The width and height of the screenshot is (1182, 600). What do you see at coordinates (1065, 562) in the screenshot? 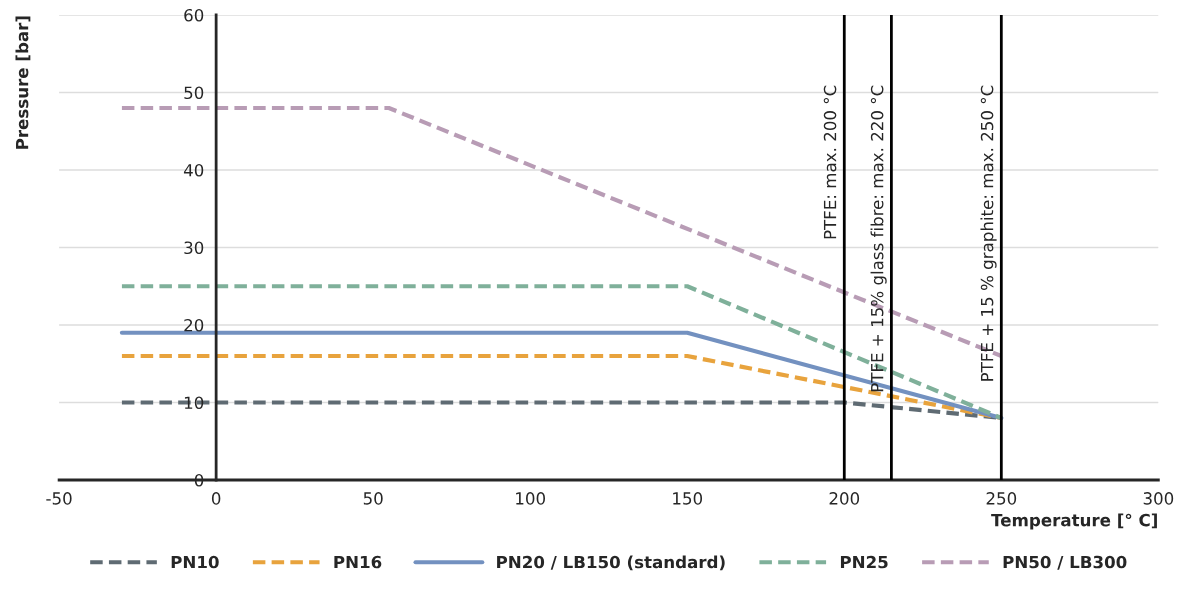
I see `legend-label: PN50 / LB300` at bounding box center [1065, 562].